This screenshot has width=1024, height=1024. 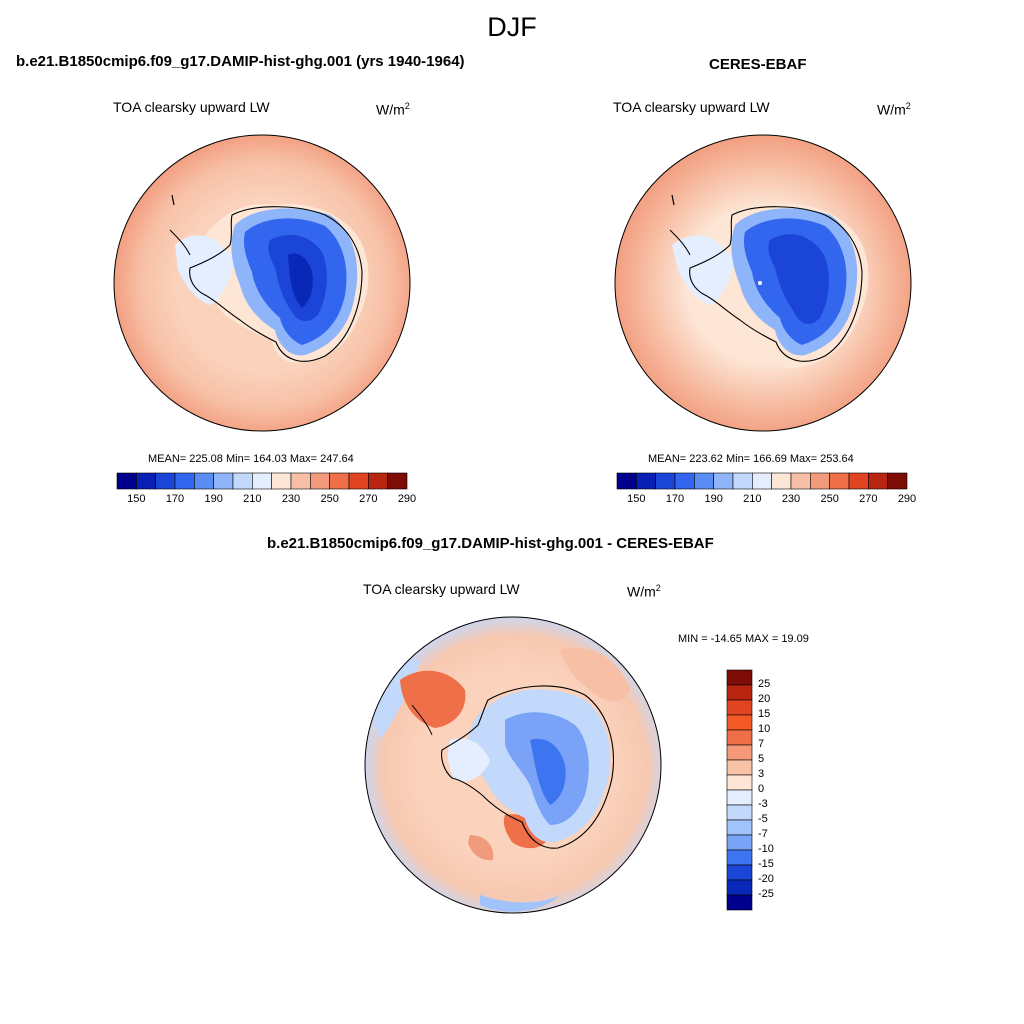 What do you see at coordinates (191, 107) in the screenshot?
I see `panel1-variable-label: TOA clearsky upward LW` at bounding box center [191, 107].